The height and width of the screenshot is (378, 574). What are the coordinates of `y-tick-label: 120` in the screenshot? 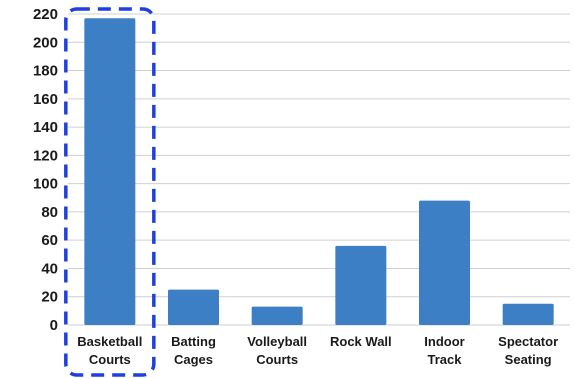 It's located at (45, 155).